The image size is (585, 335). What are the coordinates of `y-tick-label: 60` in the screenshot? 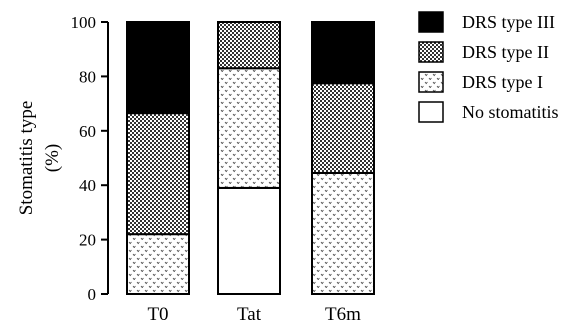 It's located at (87, 131).